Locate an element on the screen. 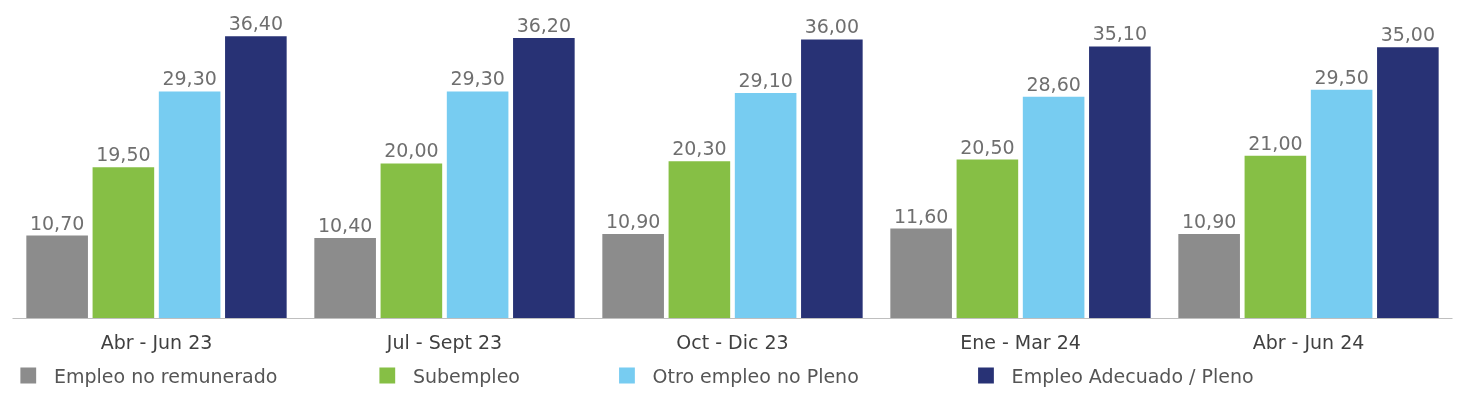  data-label: 10,40 is located at coordinates (345, 224).